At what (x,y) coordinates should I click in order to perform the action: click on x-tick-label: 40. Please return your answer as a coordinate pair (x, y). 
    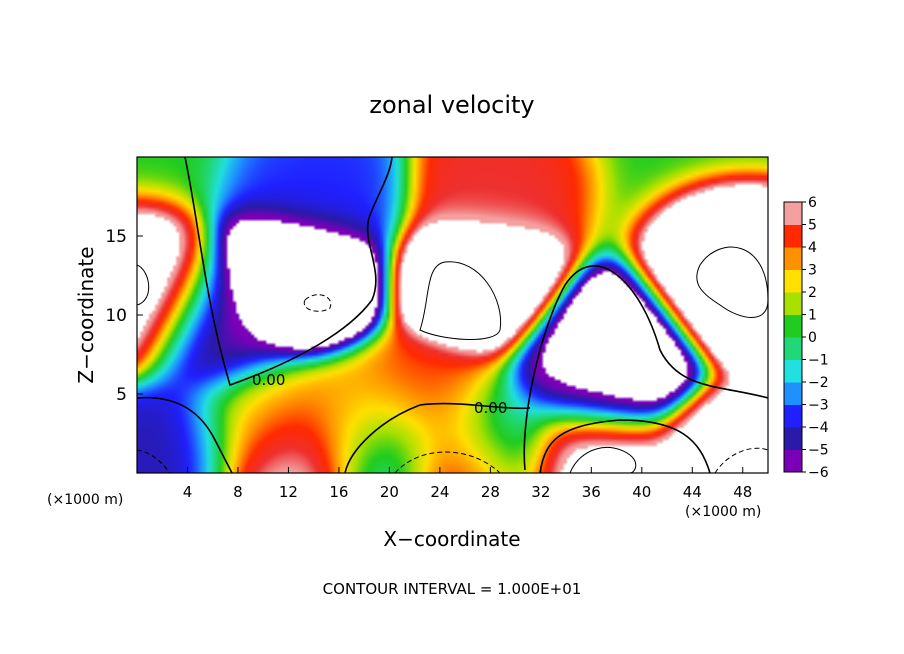
    Looking at the image, I should click on (641, 492).